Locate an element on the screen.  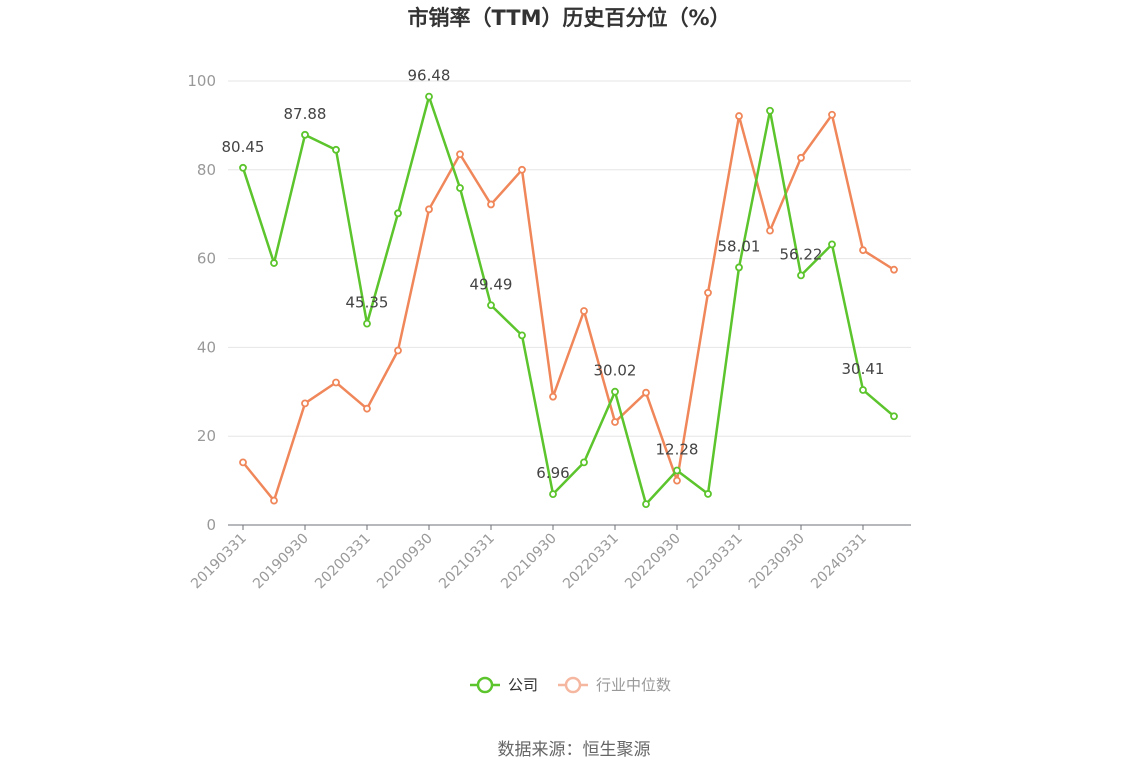
data-label: 49.49 is located at coordinates (491, 284).